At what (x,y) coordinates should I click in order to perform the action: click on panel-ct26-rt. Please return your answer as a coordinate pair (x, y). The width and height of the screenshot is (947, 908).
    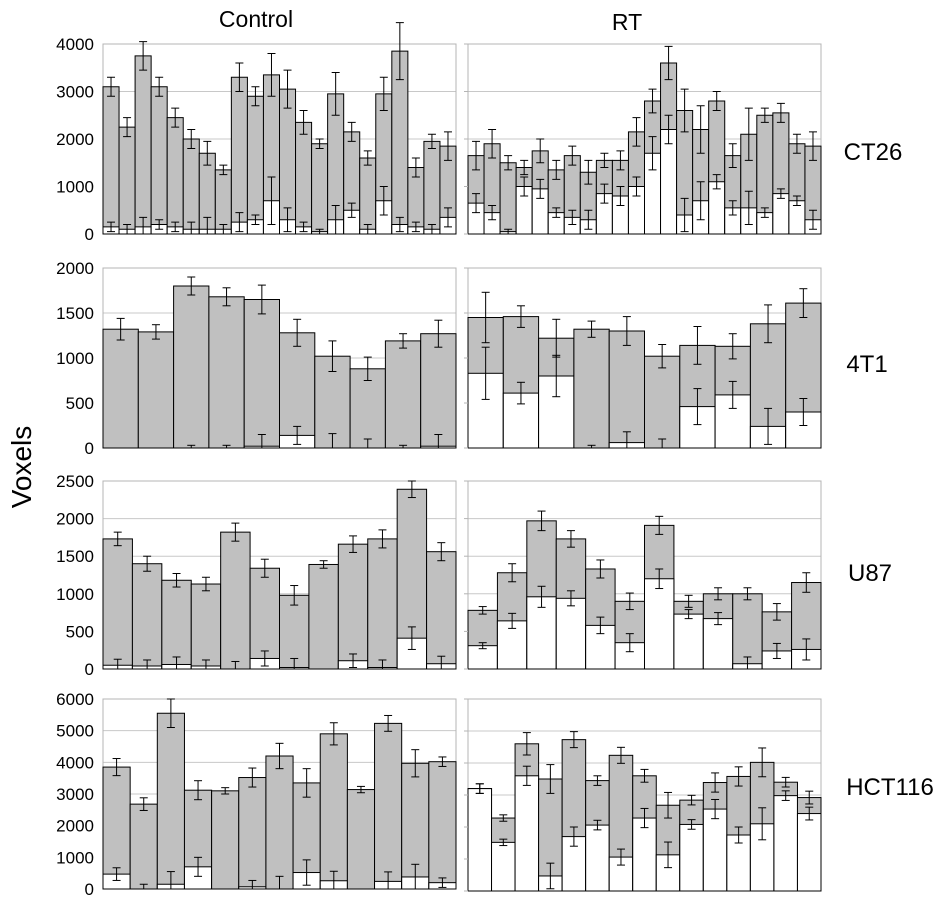
    Looking at the image, I should click on (643, 139).